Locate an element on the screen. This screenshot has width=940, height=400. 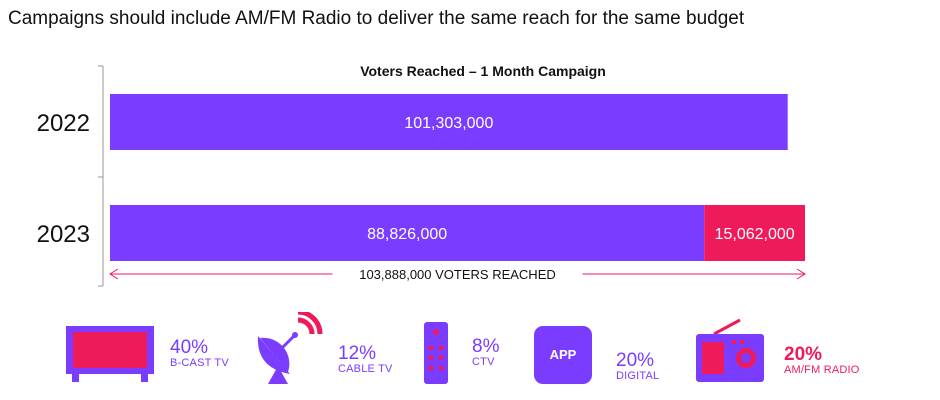
legend-pct: 8% is located at coordinates (486, 347).